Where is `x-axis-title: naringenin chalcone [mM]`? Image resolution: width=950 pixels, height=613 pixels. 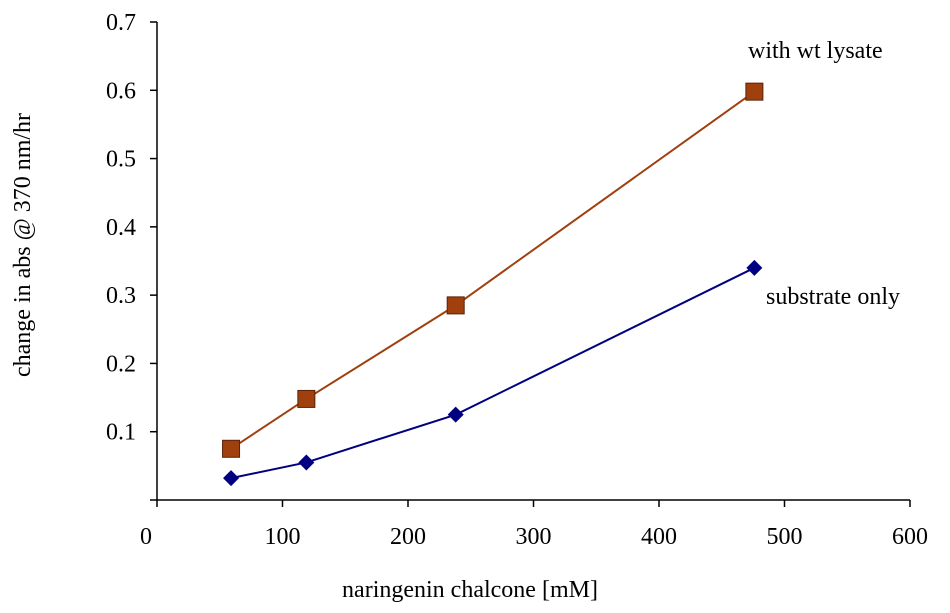 x-axis-title: naringenin chalcone [mM] is located at coordinates (470, 590).